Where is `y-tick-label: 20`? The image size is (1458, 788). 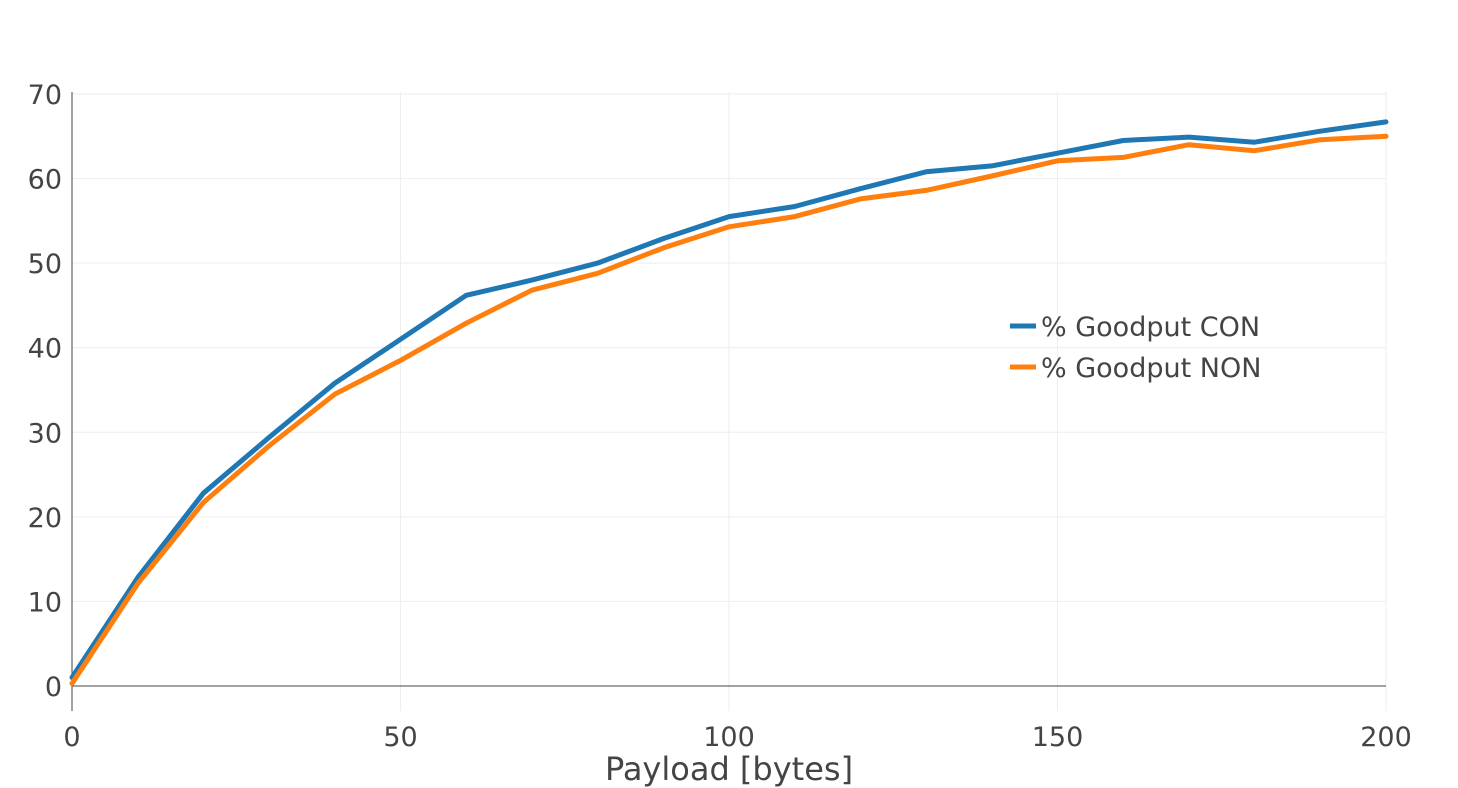 y-tick-label: 20 is located at coordinates (45, 518).